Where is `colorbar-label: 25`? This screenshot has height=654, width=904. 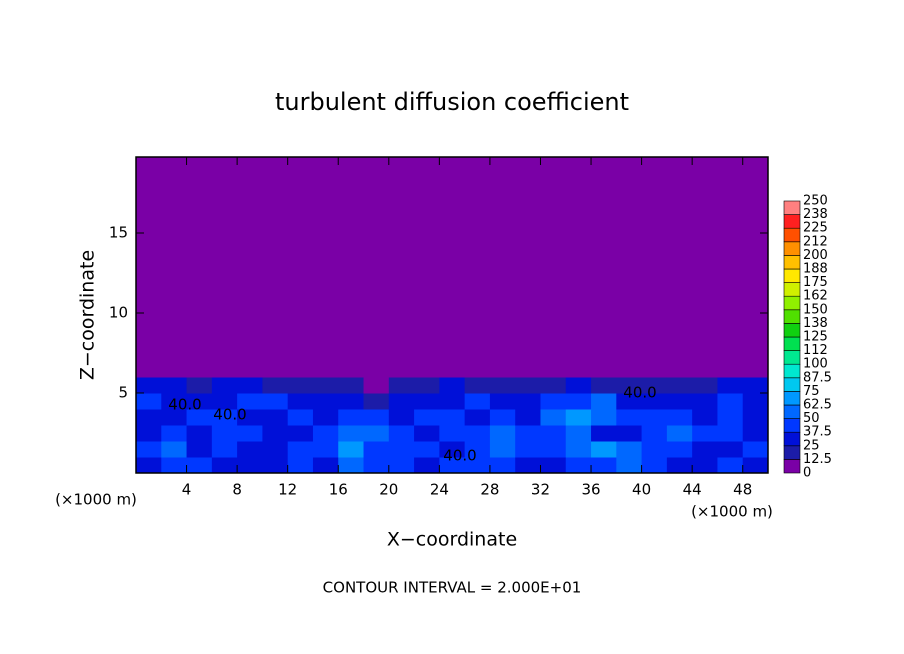 colorbar-label: 25 is located at coordinates (811, 445).